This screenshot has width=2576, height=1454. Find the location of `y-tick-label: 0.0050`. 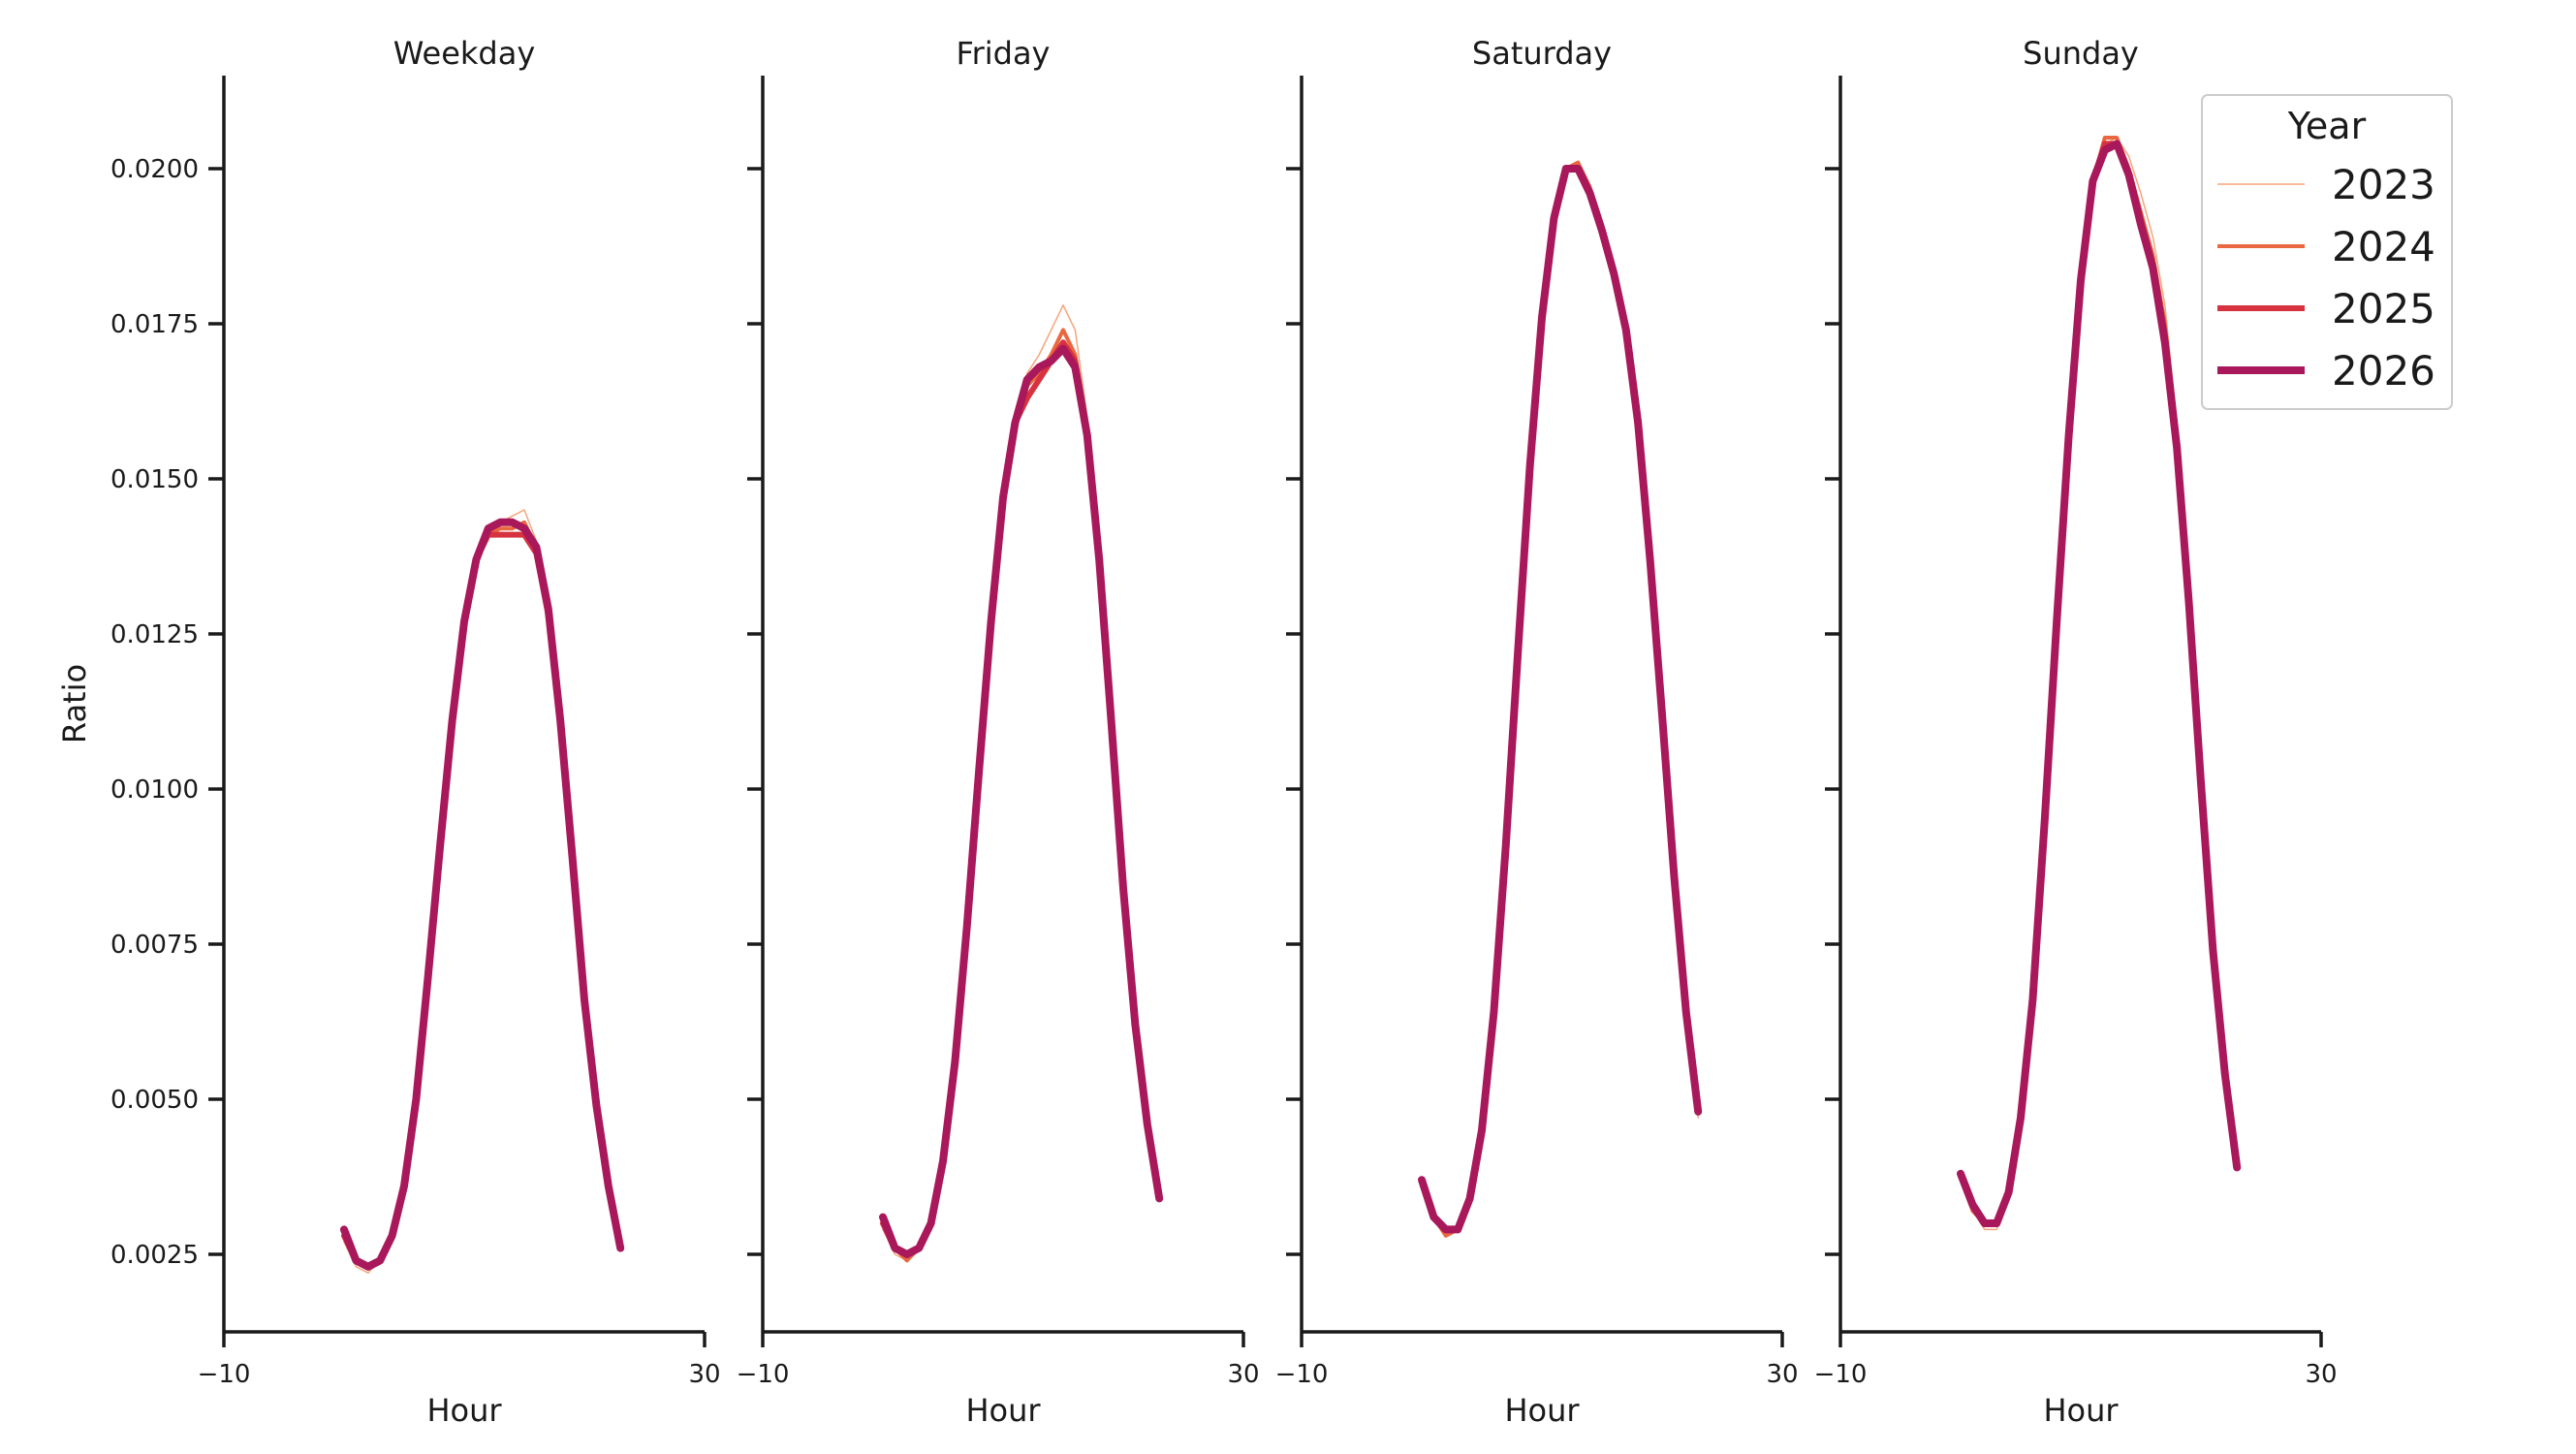

y-tick-label: 0.0050 is located at coordinates (154, 1100).